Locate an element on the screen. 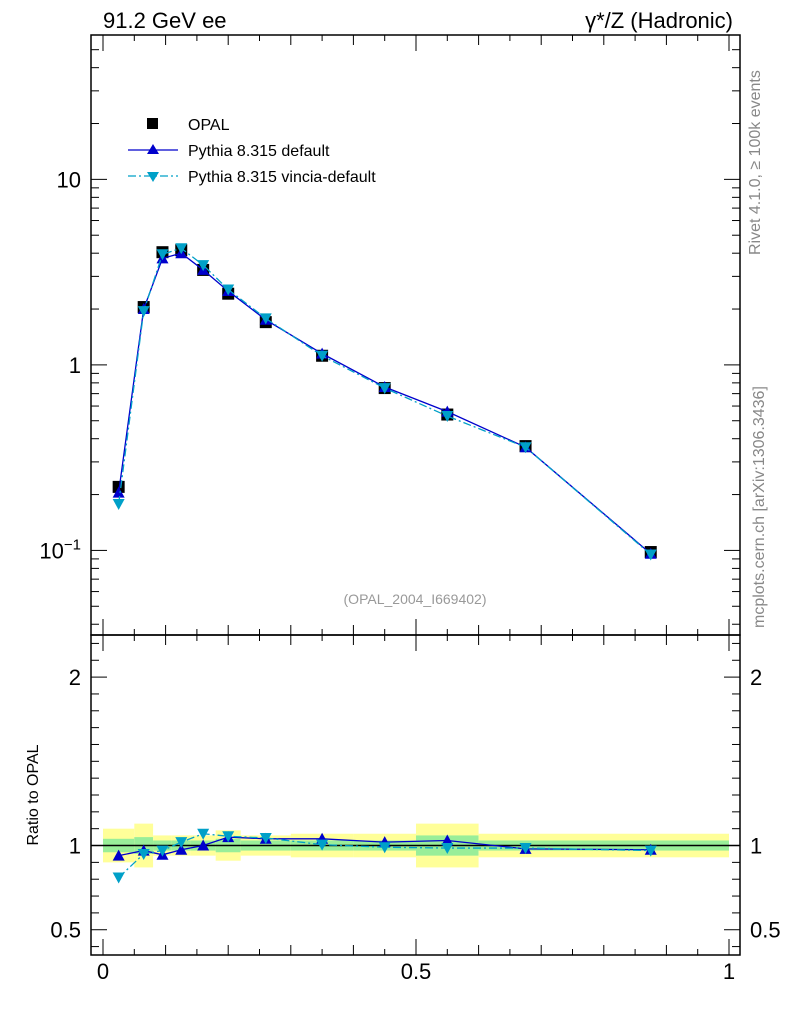  legend-label-opal: OPAL is located at coordinates (209, 125).